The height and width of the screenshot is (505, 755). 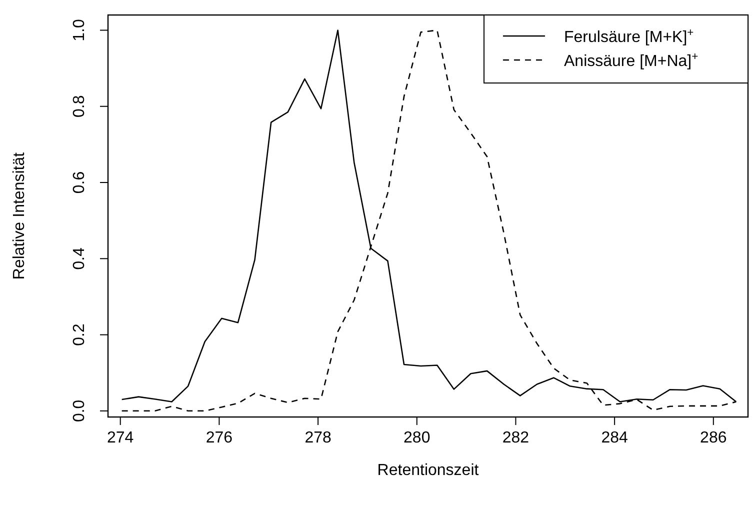 What do you see at coordinates (428, 470) in the screenshot?
I see `x-axis-title: Retentionszeit` at bounding box center [428, 470].